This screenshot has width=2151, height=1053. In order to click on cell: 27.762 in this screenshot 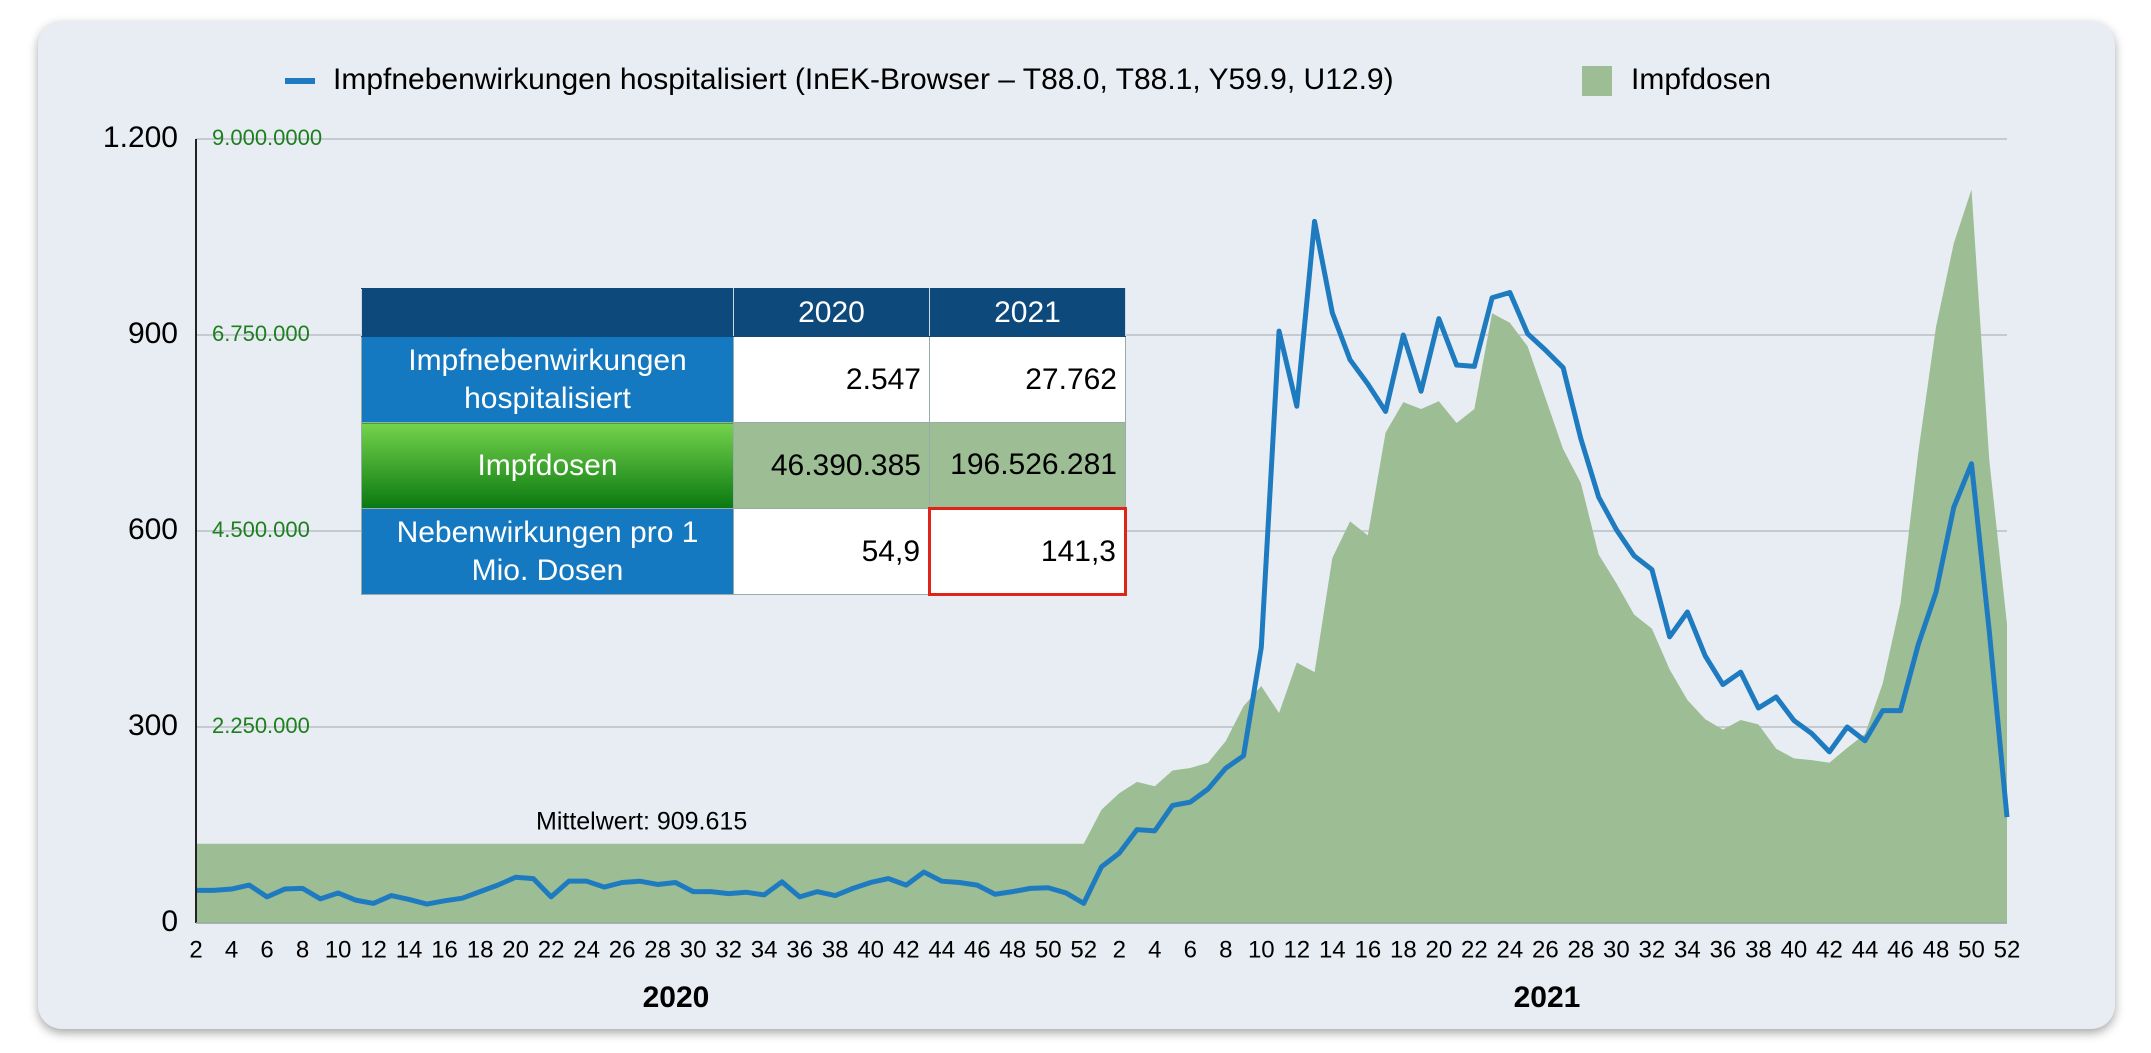, I will do `click(1027, 379)`.